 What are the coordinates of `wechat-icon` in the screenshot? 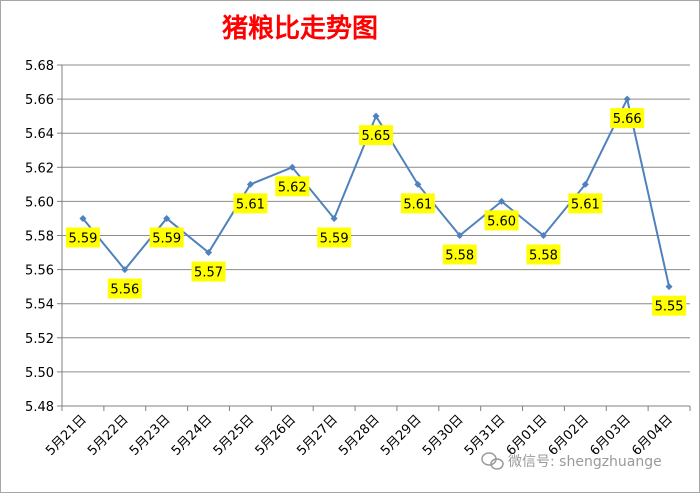 It's located at (492, 461).